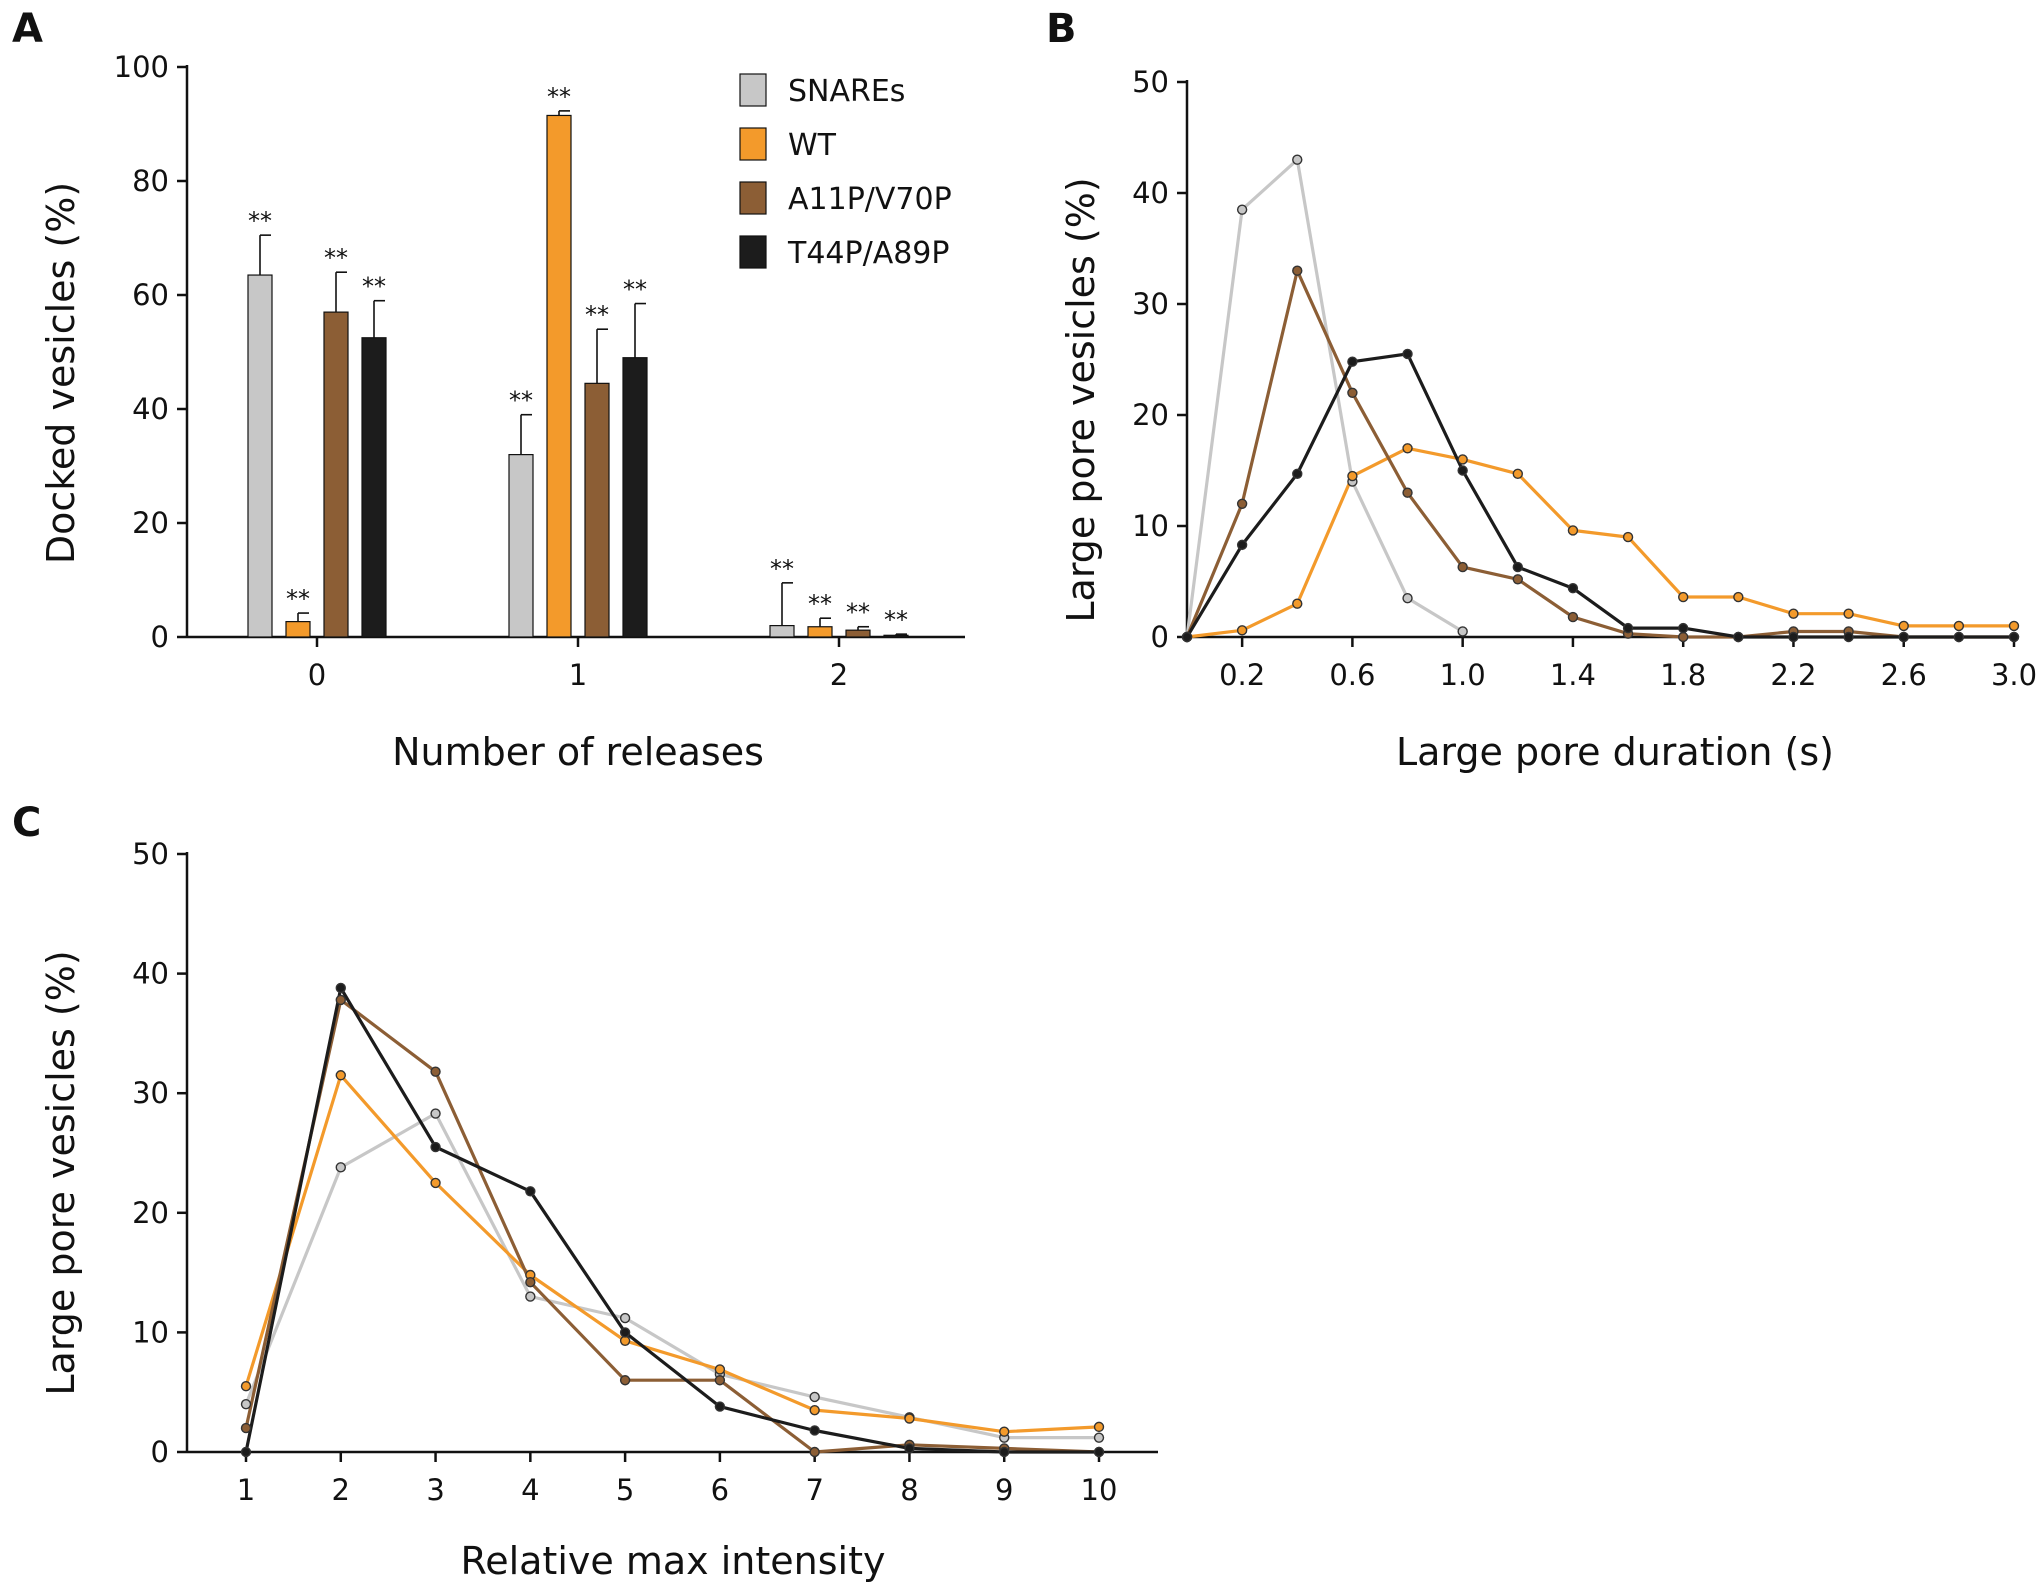 This screenshot has width=2042, height=1589. What do you see at coordinates (578, 675) in the screenshot?
I see `chart-a-xtick-label: 1` at bounding box center [578, 675].